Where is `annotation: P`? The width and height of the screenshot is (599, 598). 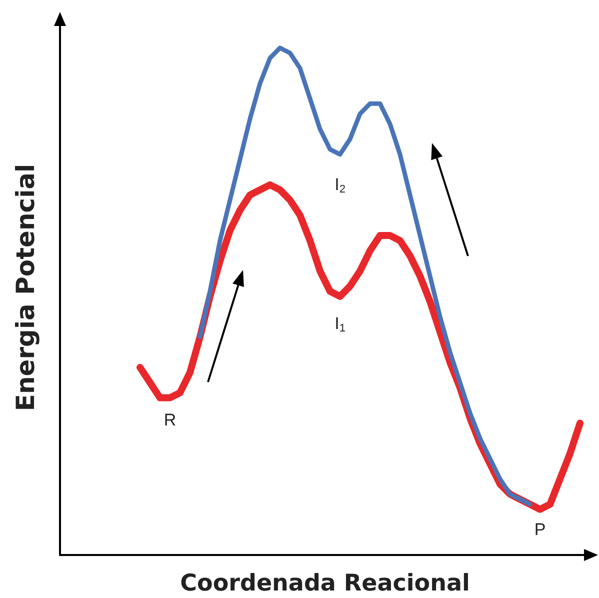
annotation: P is located at coordinates (540, 529).